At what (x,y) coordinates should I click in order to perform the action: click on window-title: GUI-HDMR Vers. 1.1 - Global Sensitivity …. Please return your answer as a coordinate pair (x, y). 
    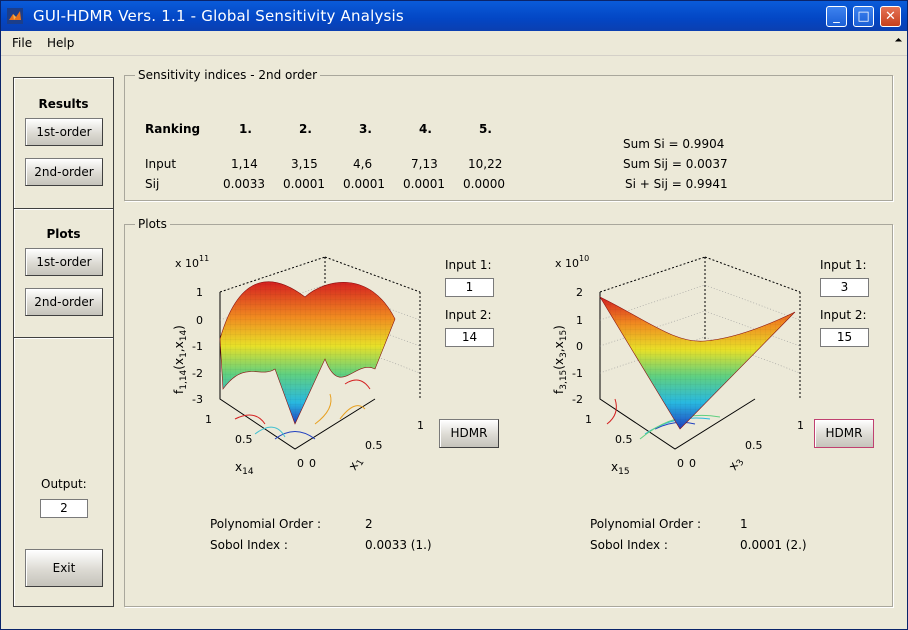
    Looking at the image, I should click on (218, 16).